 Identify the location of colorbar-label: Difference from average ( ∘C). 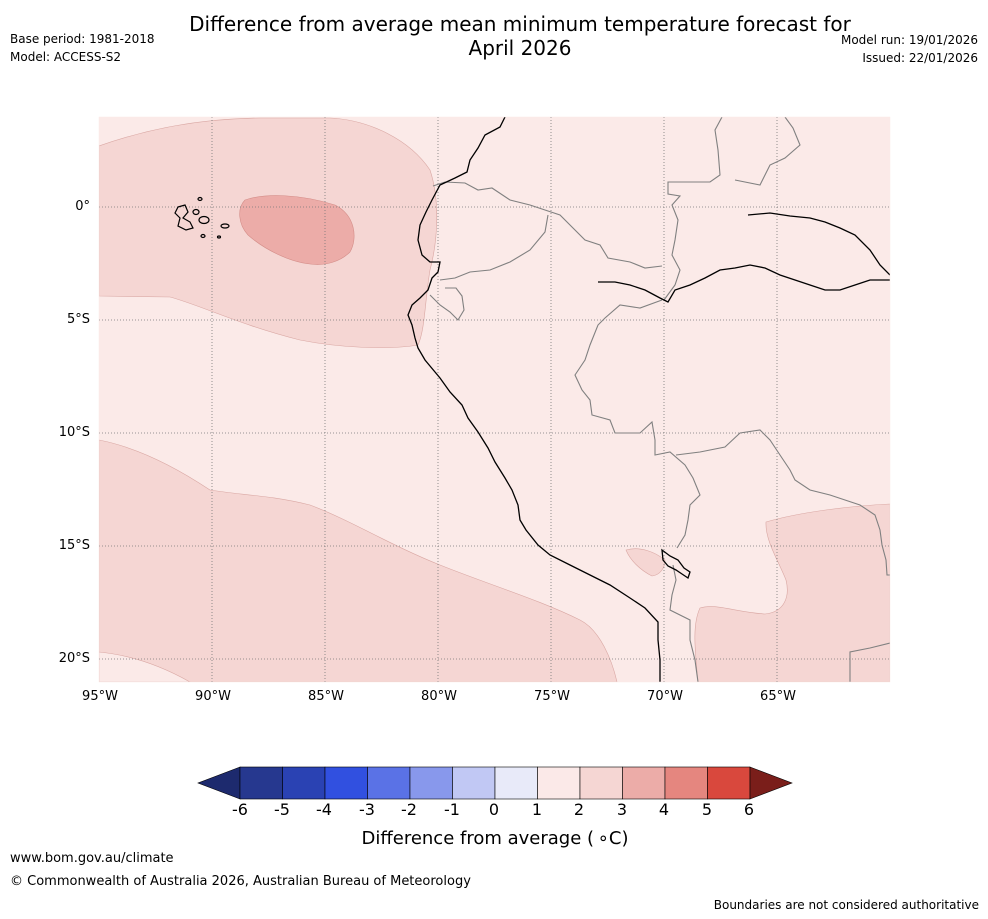
(495, 838).